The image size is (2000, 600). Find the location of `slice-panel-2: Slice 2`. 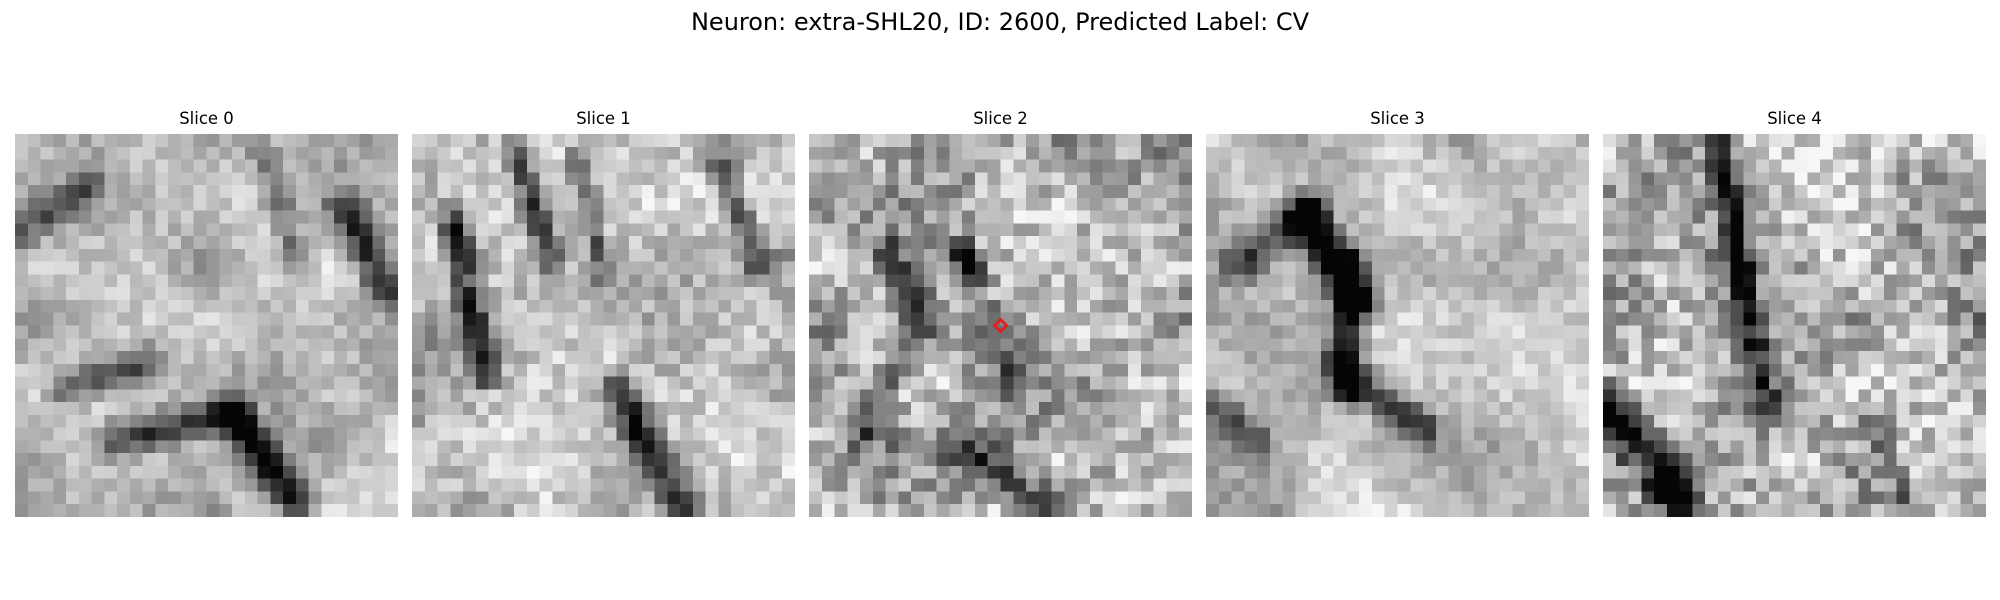

slice-panel-2: Slice 2 is located at coordinates (1000, 312).